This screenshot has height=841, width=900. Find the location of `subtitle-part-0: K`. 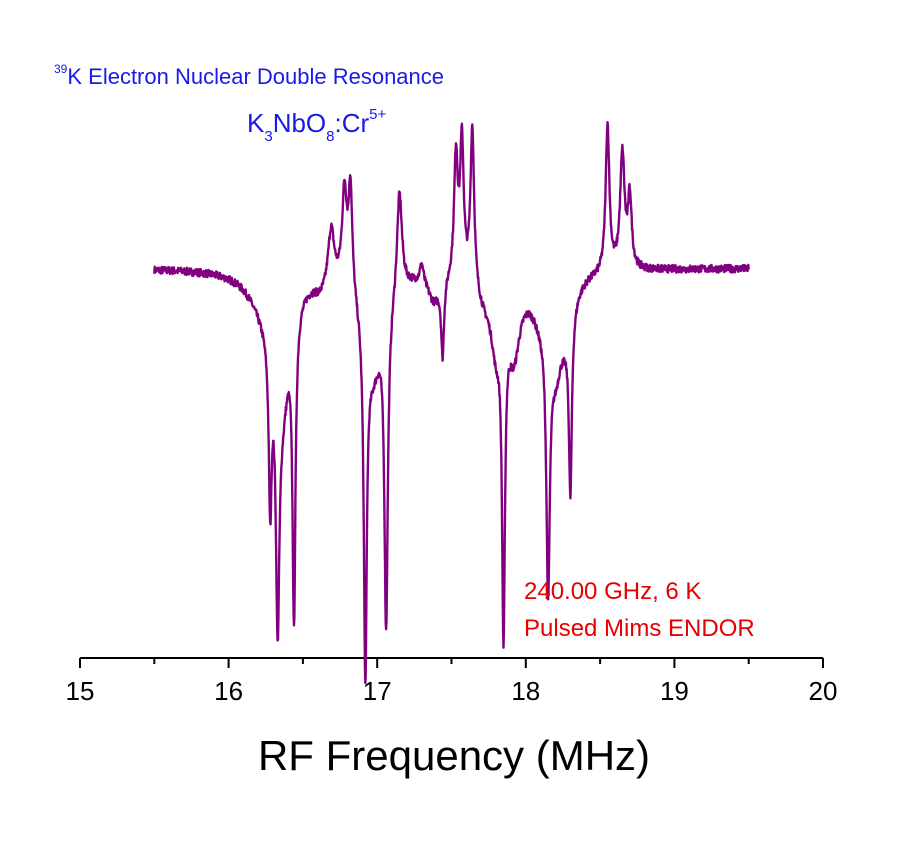

subtitle-part-0: K is located at coordinates (256, 123).